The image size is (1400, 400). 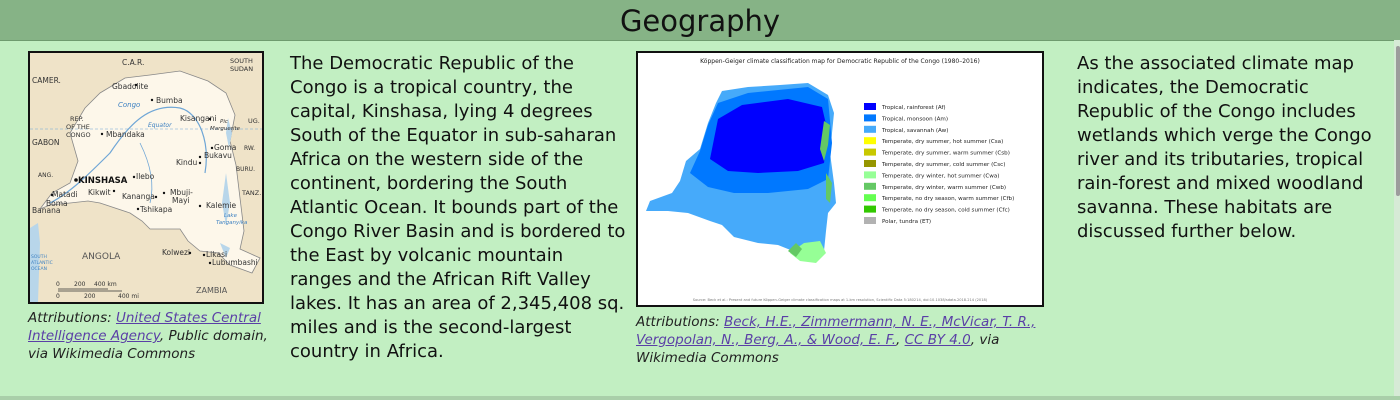 I want to click on map1-label-south-atlantic-2: ATLANTIC, so click(x=42, y=263).